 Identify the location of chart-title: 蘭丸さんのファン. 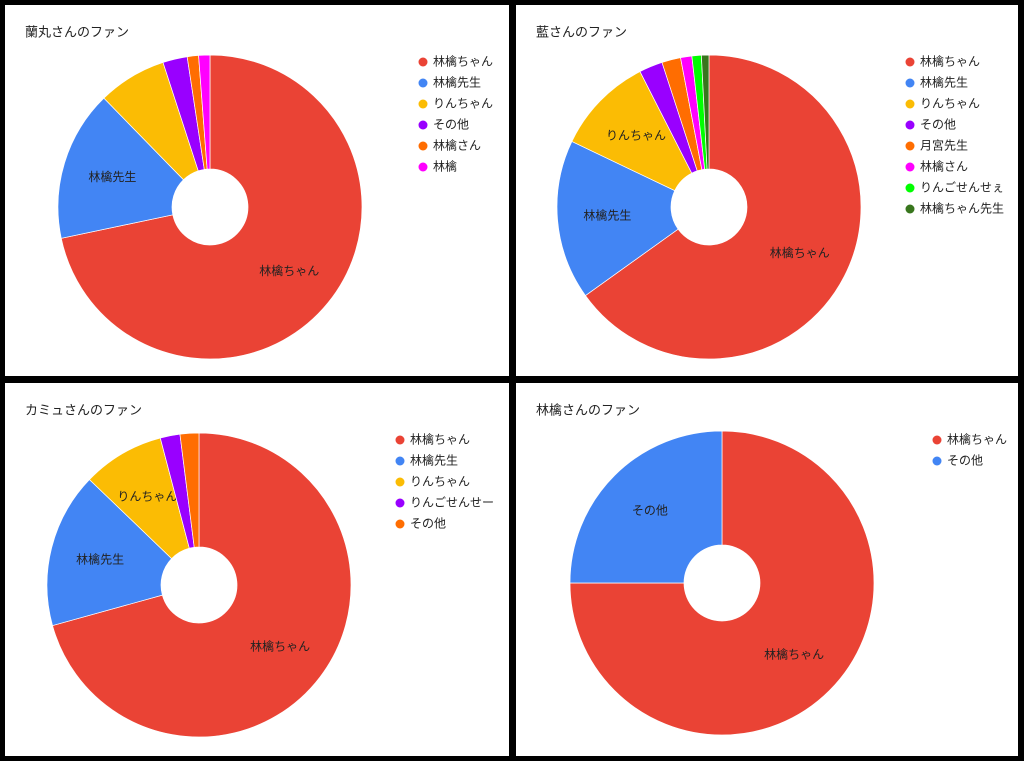
(77, 33).